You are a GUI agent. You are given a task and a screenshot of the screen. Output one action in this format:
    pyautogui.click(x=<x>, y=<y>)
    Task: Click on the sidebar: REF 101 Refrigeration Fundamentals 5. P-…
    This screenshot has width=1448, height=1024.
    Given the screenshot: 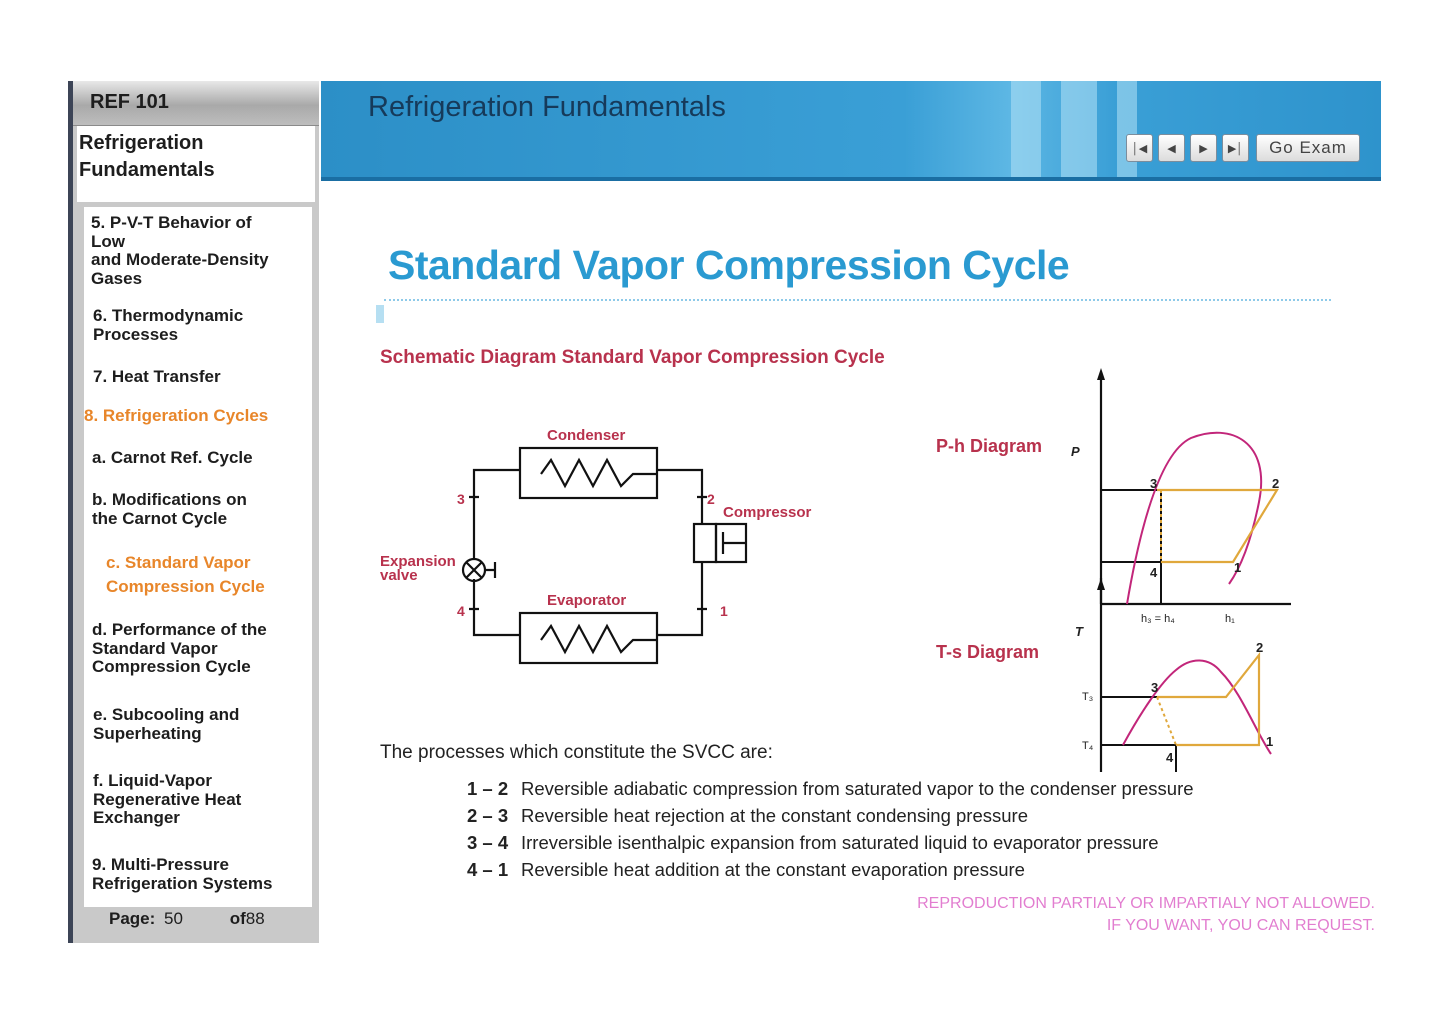 What is the action you would take?
    pyautogui.click(x=196, y=512)
    